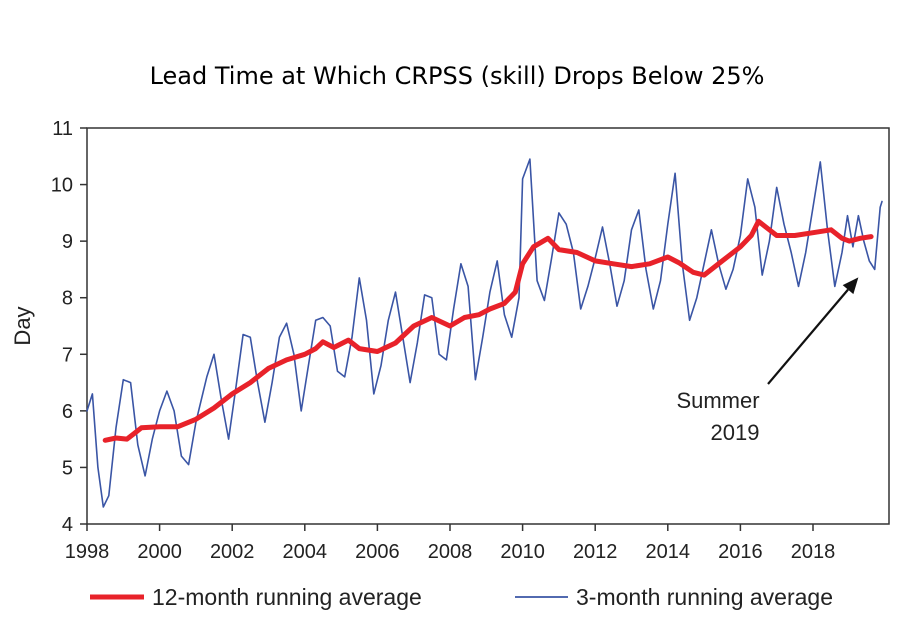  What do you see at coordinates (740, 552) in the screenshot?
I see `x-tick-label: 2016` at bounding box center [740, 552].